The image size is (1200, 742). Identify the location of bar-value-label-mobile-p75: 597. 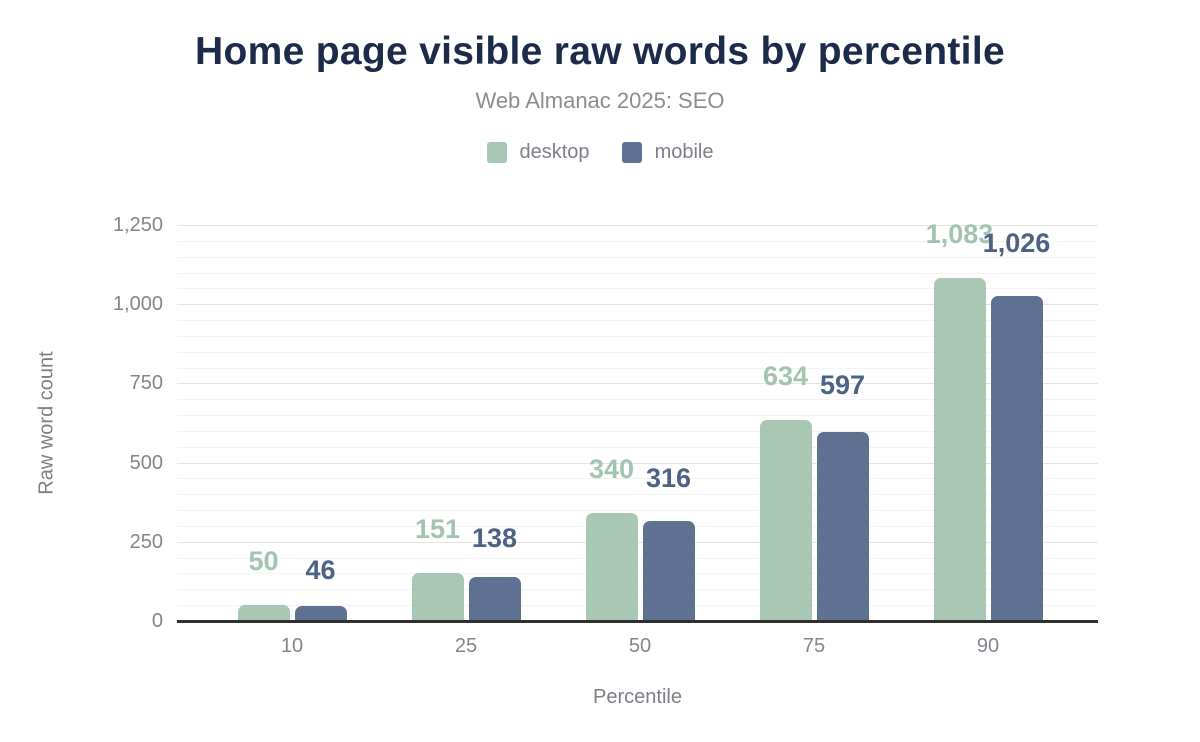
(842, 385).